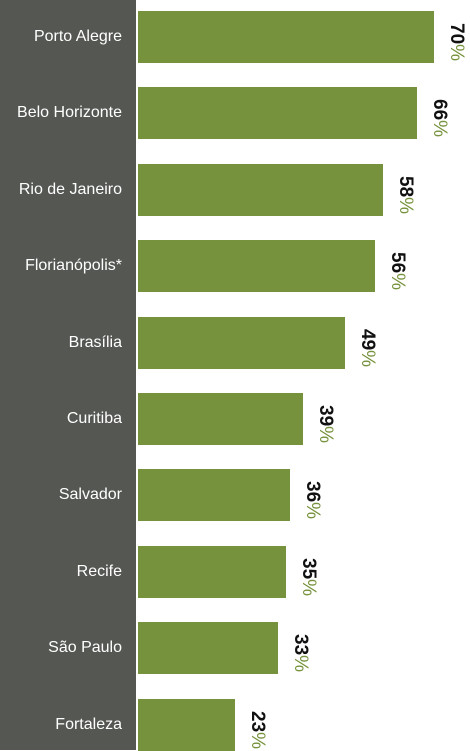 The width and height of the screenshot is (470, 751). I want to click on category-label: Rio de Janeiro, so click(70, 189).